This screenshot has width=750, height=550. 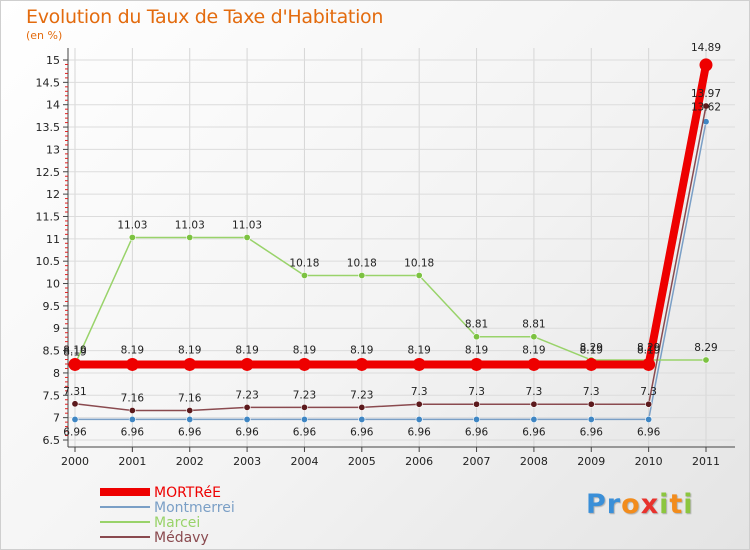 I want to click on y-tick-label: 13.5, so click(x=48, y=127).